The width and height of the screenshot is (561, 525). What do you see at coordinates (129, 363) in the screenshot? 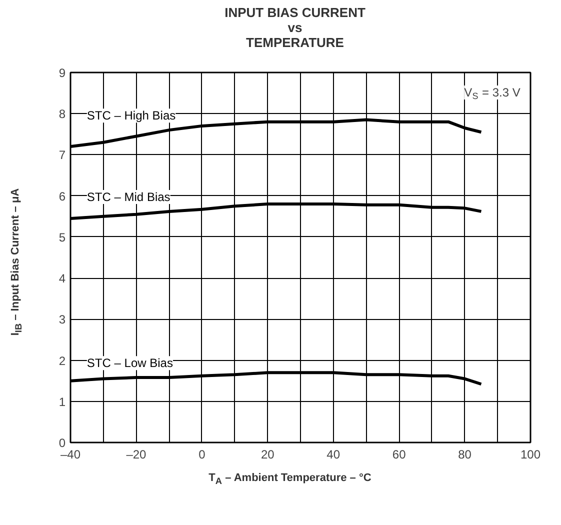
I see `series-label: STC – Low Bias` at bounding box center [129, 363].